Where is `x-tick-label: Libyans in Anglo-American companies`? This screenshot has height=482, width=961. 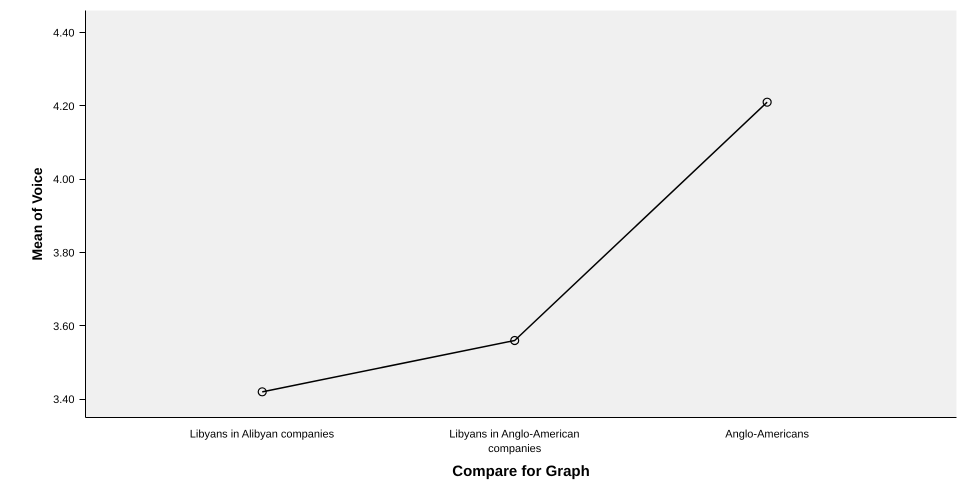 x-tick-label: Libyans in Anglo-American companies is located at coordinates (514, 441).